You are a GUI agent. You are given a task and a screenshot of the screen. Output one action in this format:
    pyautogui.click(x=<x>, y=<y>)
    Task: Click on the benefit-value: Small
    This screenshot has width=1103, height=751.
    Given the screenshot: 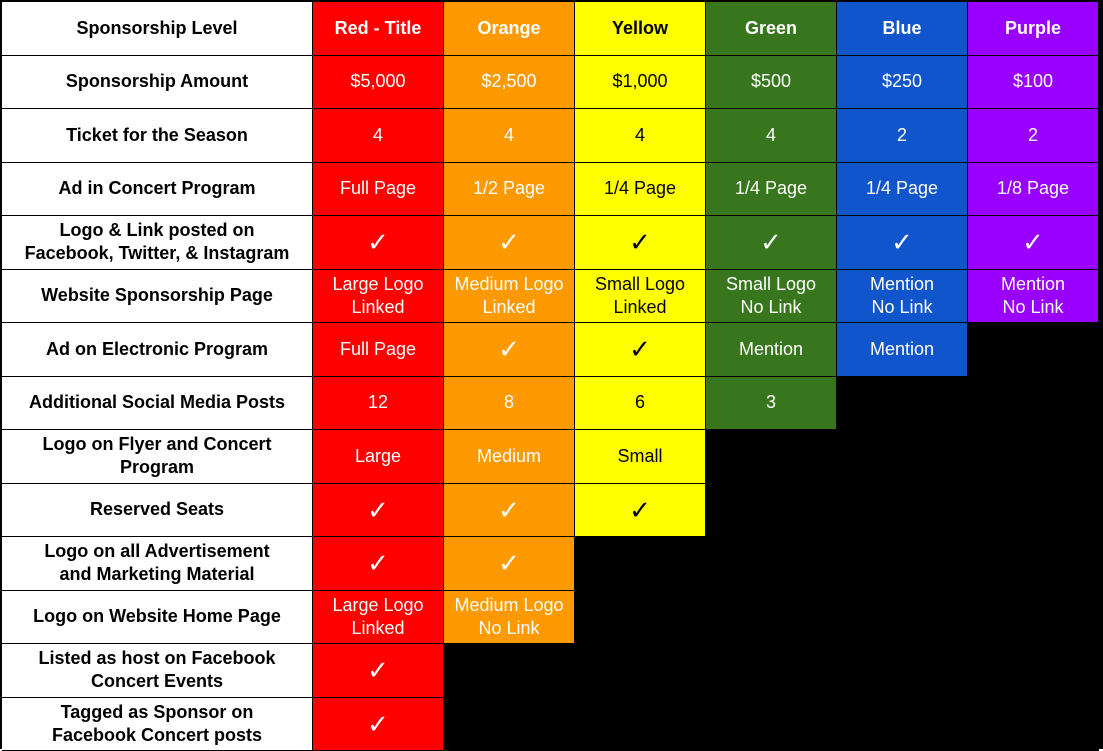 What is the action you would take?
    pyautogui.click(x=640, y=457)
    